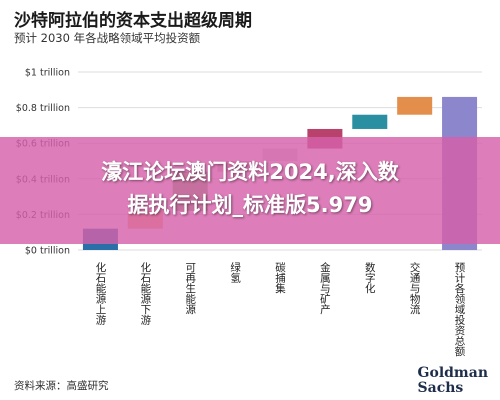 Image resolution: width=500 pixels, height=400 pixels. Describe the element at coordinates (47, 73) in the screenshot. I see `y-tick-label: $1 trillion` at that location.